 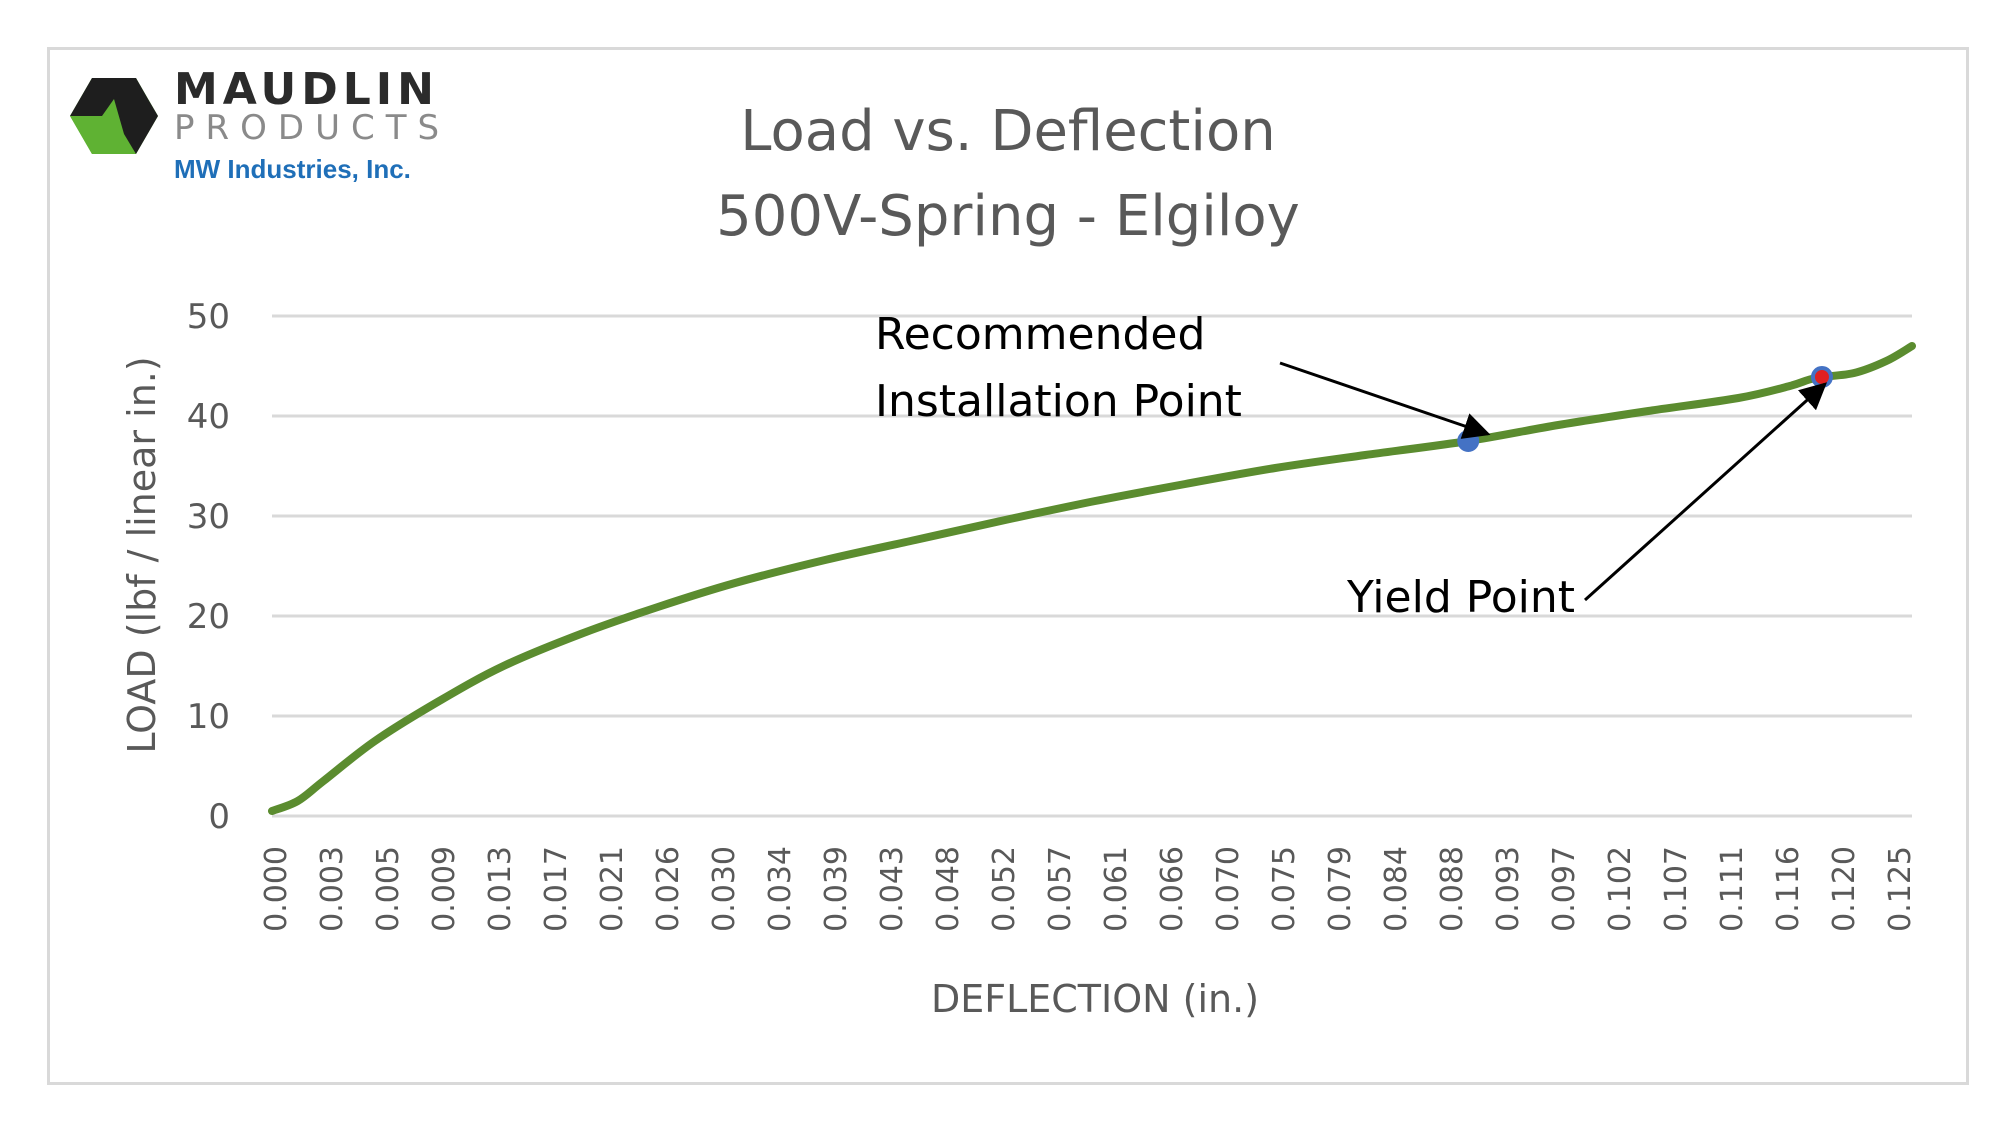 I want to click on annotation-recommended-line-1: Recommended, so click(x=1040, y=334).